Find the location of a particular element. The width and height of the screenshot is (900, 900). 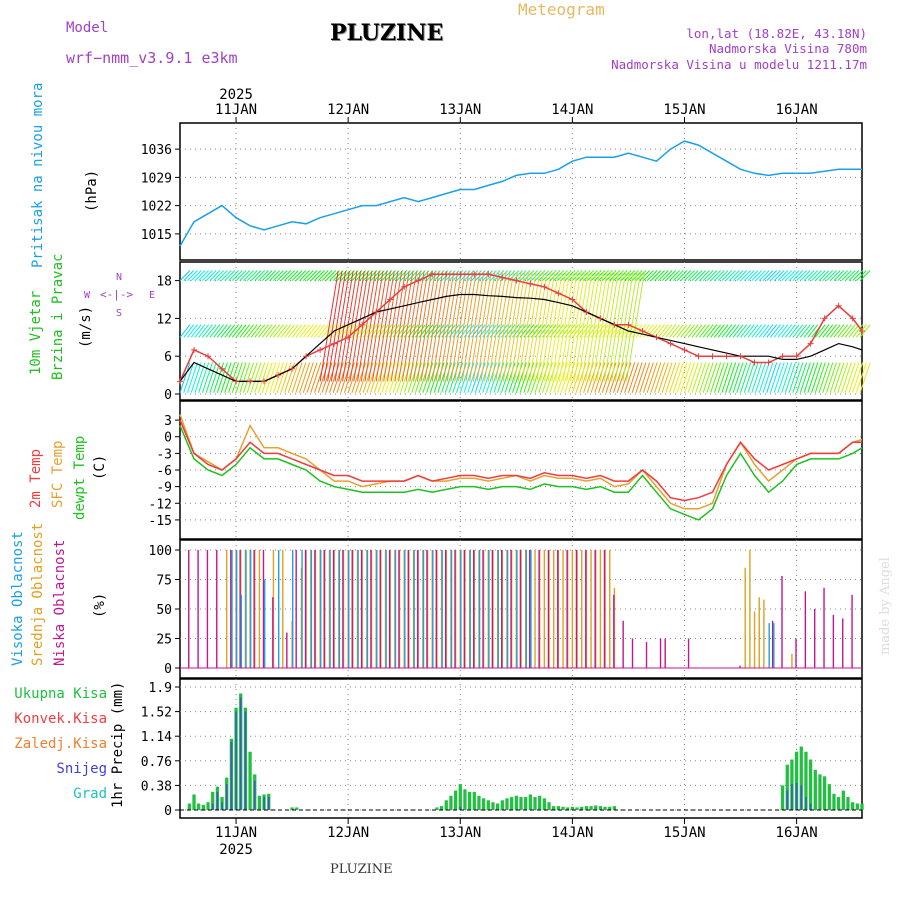

day-label-bottom: 12JAN is located at coordinates (348, 833).